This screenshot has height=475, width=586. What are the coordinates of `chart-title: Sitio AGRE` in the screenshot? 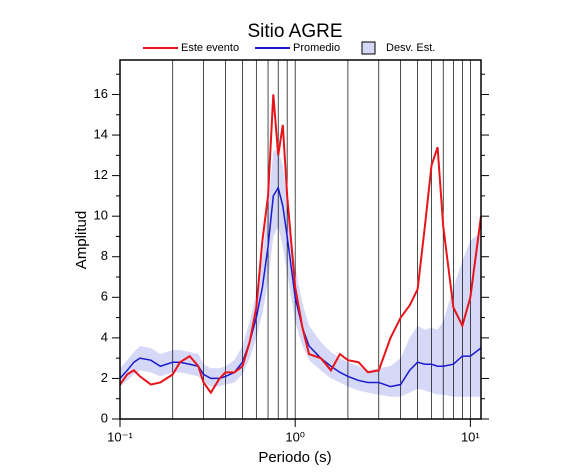 It's located at (294, 31).